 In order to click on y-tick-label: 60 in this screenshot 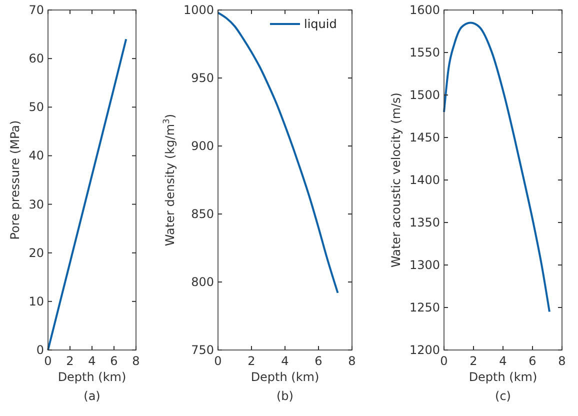, I will do `click(36, 59)`.